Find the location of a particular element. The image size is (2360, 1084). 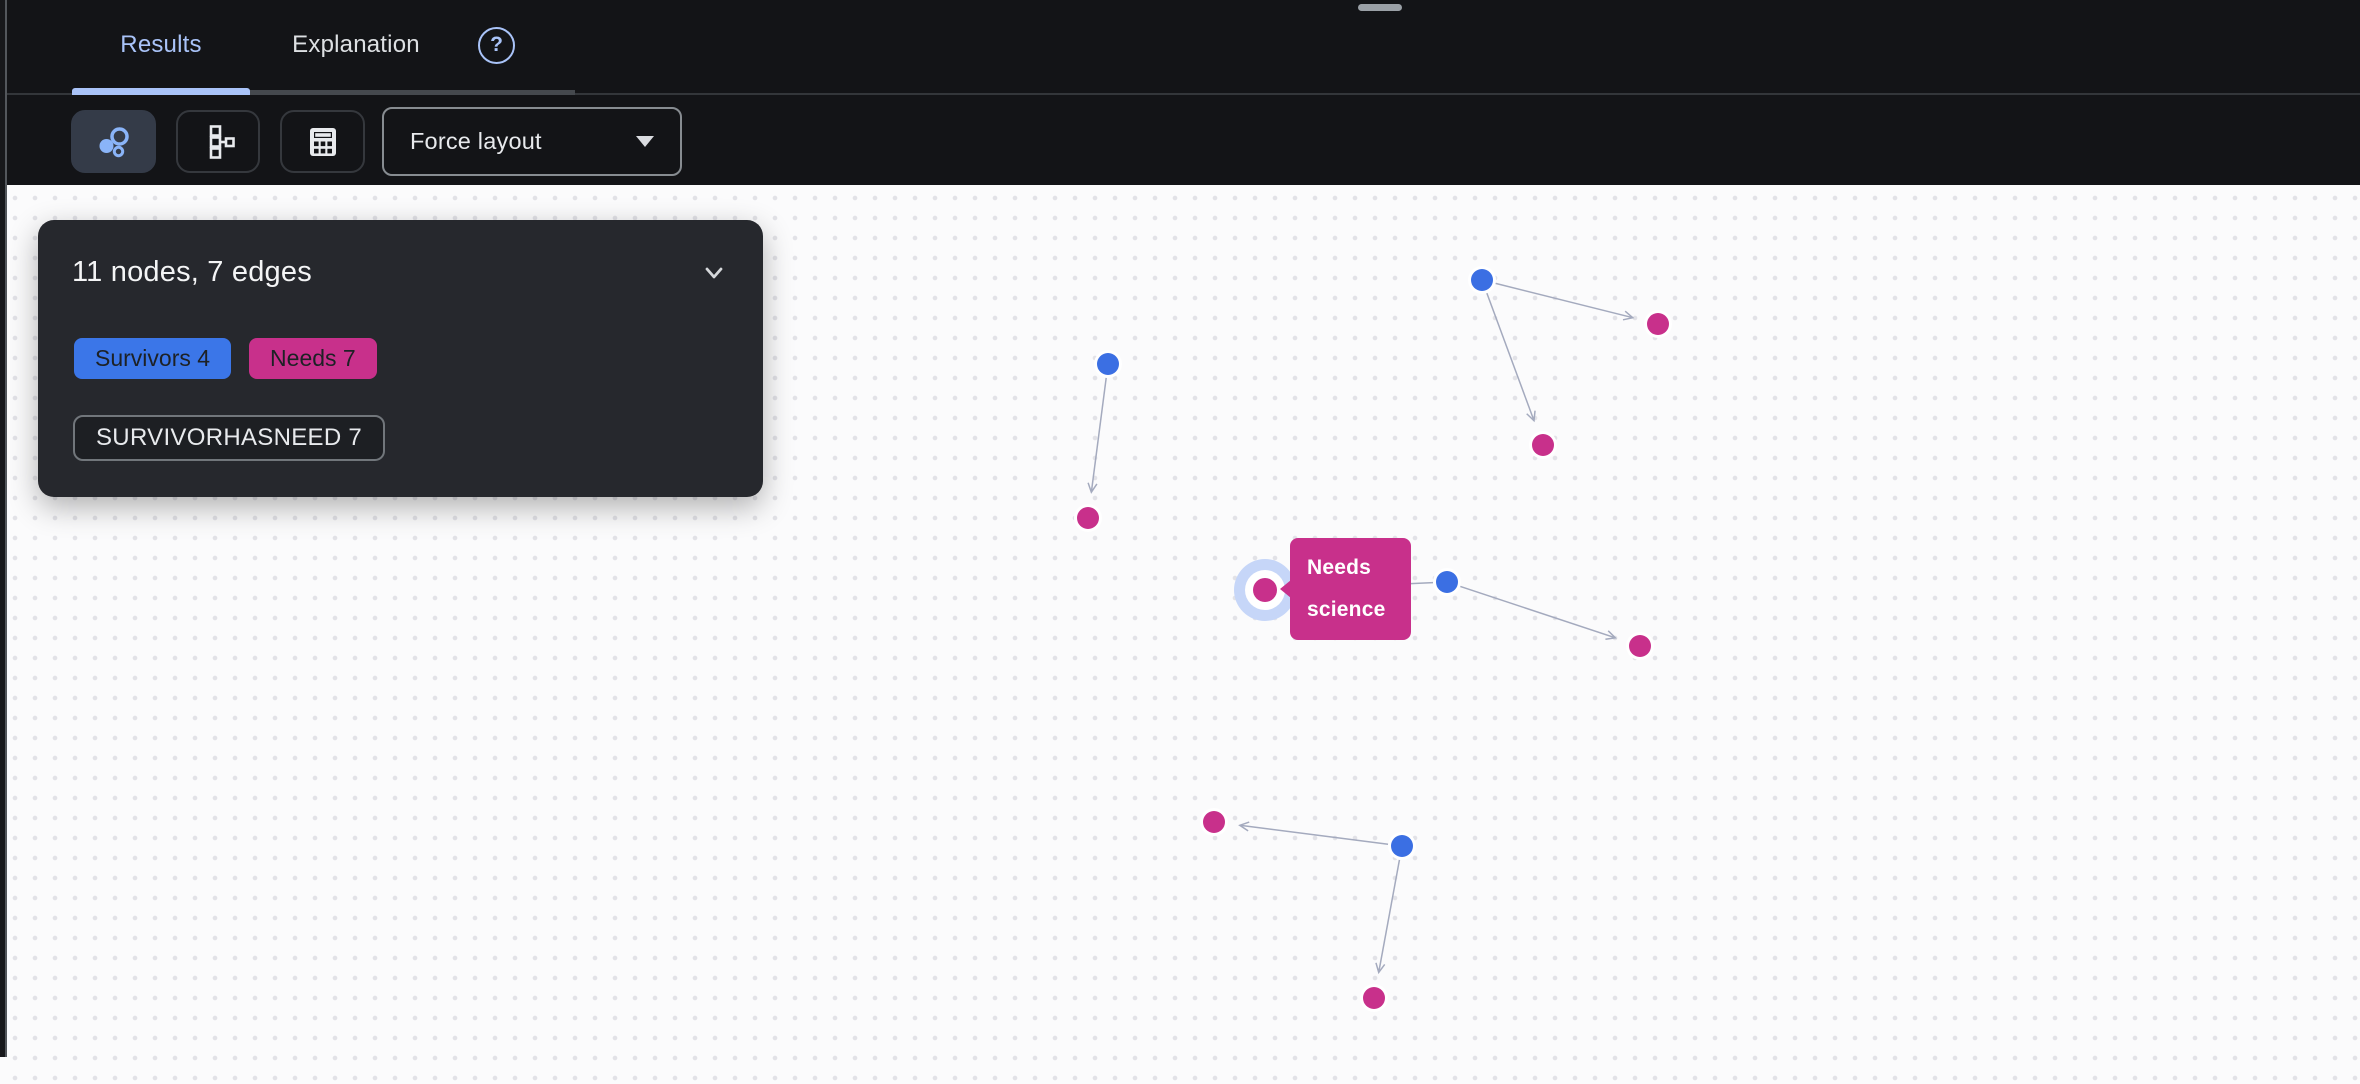

graph-node-needs-n2 is located at coordinates (1543, 445).